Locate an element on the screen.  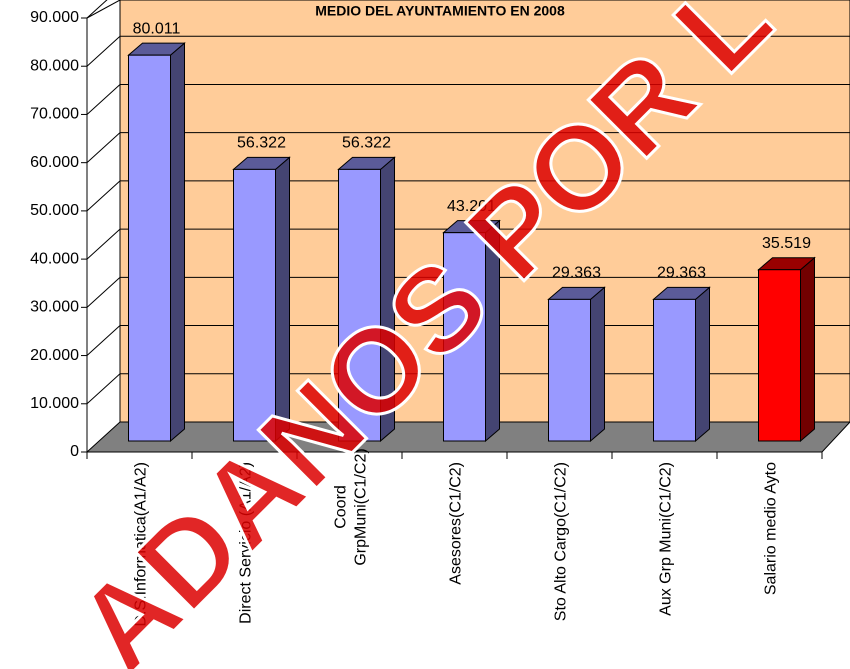
data-label: 35.519 is located at coordinates (786, 243).